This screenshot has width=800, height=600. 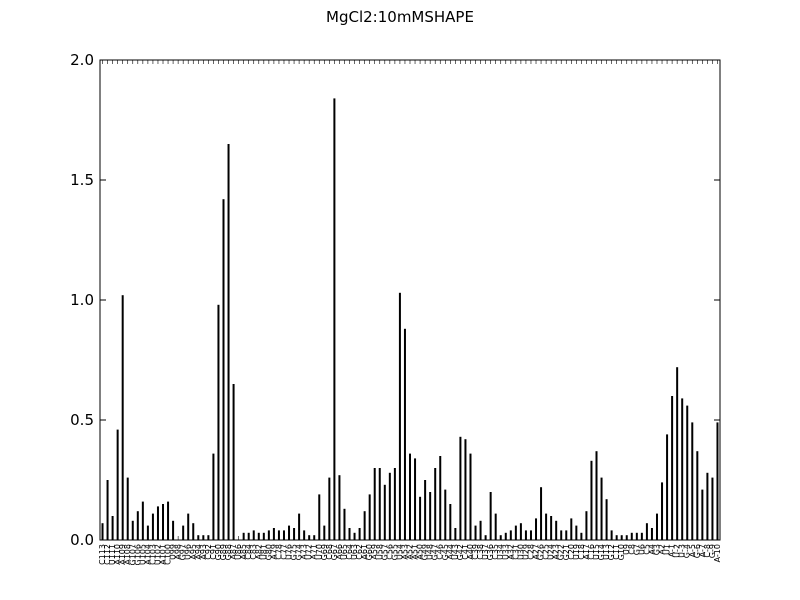 What do you see at coordinates (586, 552) in the screenshot?
I see `x-tick-label: A17` at bounding box center [586, 552].